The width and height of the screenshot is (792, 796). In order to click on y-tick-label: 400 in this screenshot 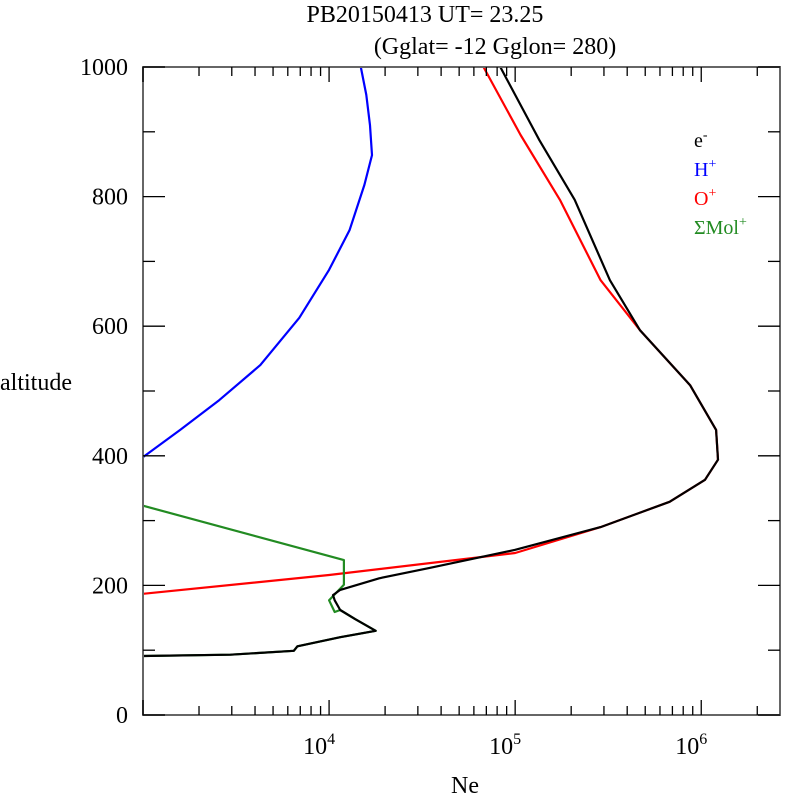, I will do `click(110, 457)`.